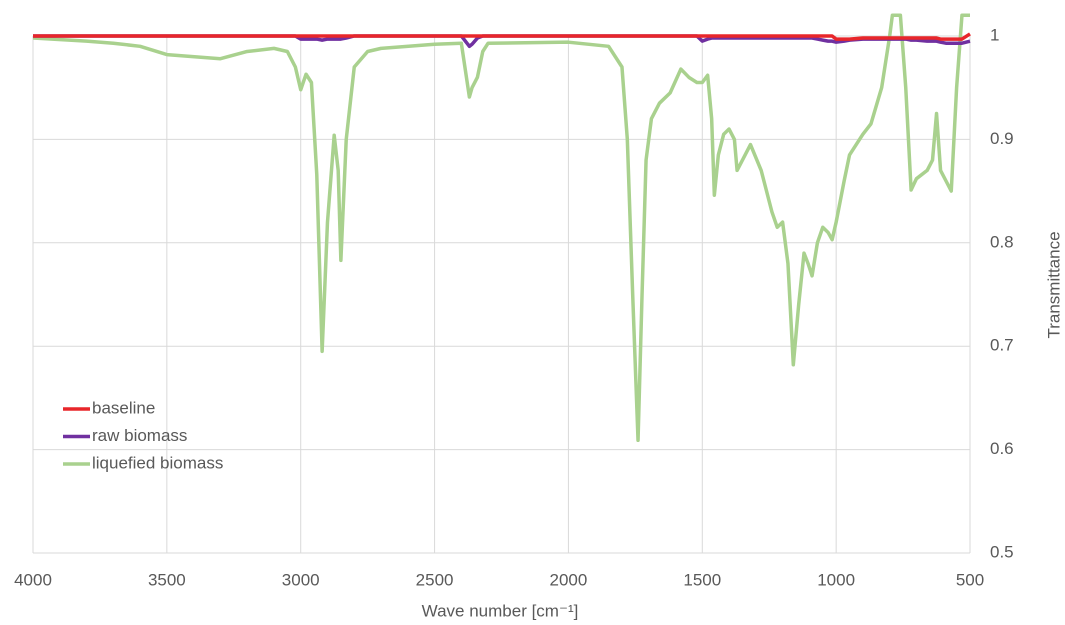  Describe the element at coordinates (157, 462) in the screenshot. I see `legend-label: liquefied biomass` at that location.